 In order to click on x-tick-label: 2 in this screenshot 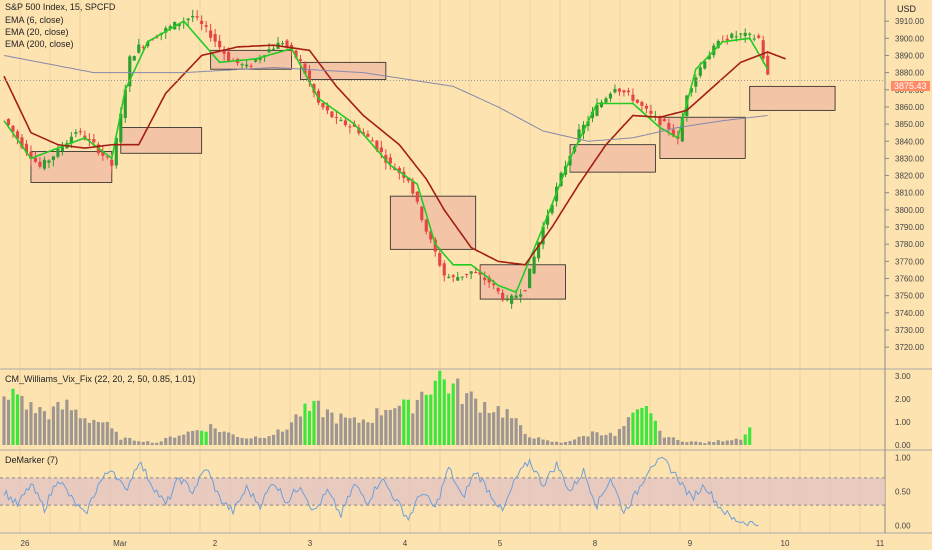, I will do `click(215, 543)`.